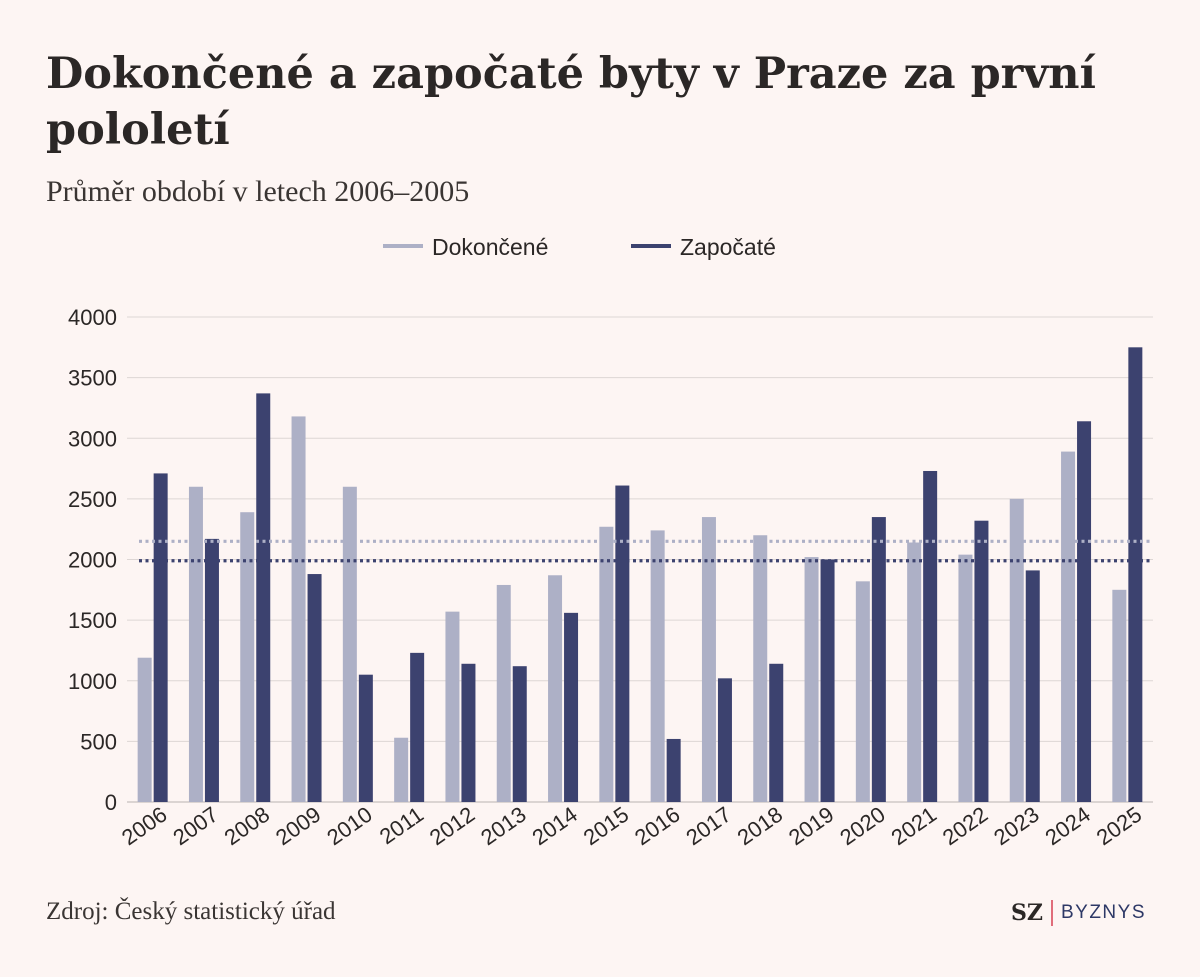  What do you see at coordinates (914, 672) in the screenshot?
I see `bar-dokoncene-2021` at bounding box center [914, 672].